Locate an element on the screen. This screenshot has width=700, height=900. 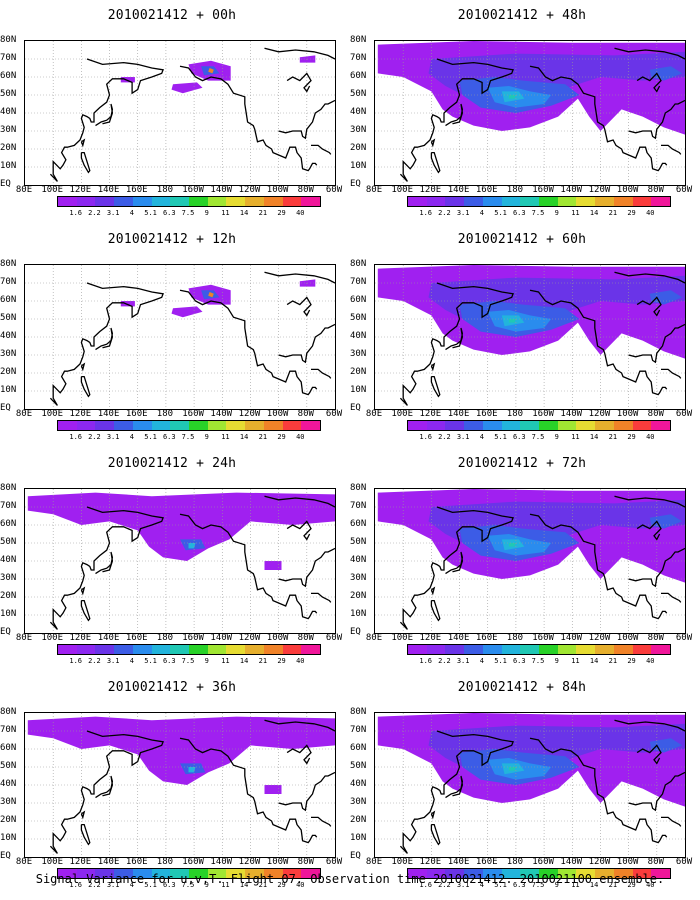
lat-tick-label: 40N is located at coordinates (8, 784).